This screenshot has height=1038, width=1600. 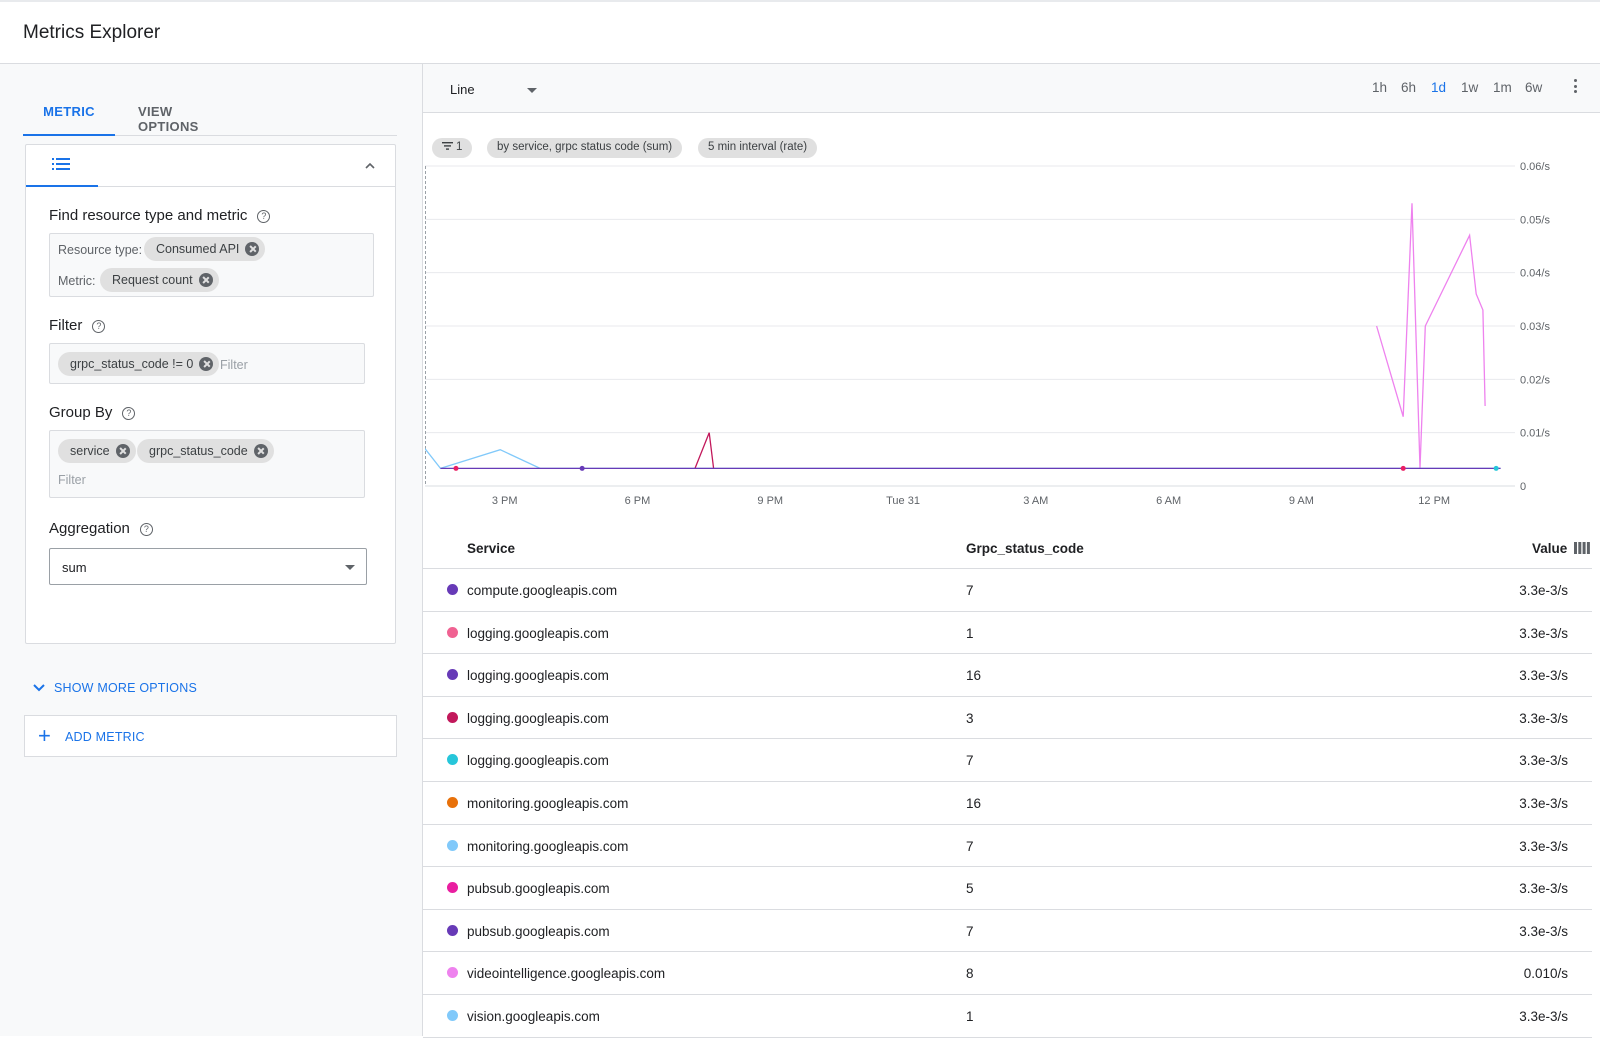 I want to click on cell-grpc-status-code: 5, so click(x=970, y=889).